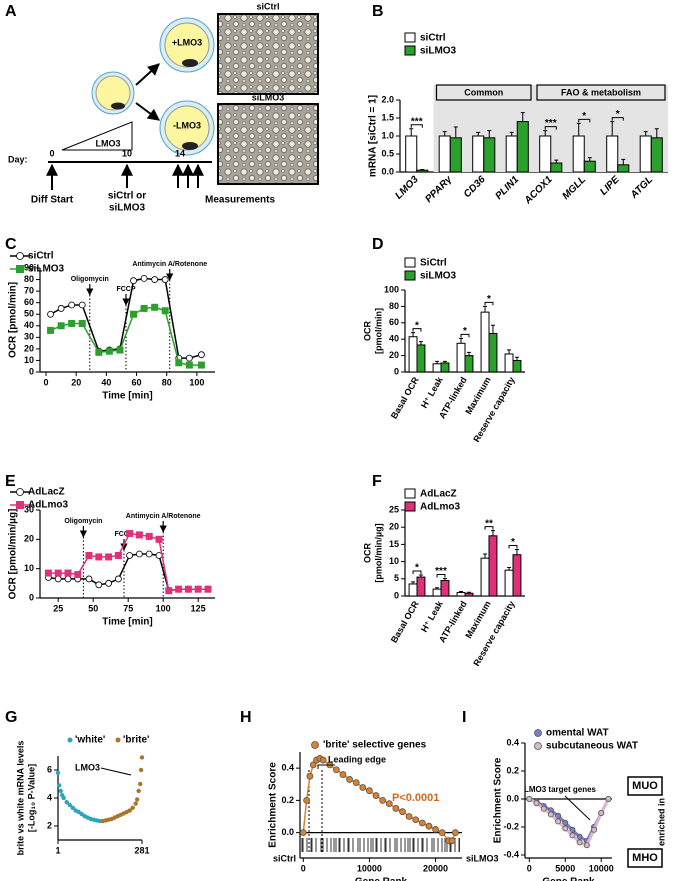 The image size is (685, 881). What do you see at coordinates (13, 554) in the screenshot?
I see `y-axis-title: OCR [pmol/min/µg]` at bounding box center [13, 554].